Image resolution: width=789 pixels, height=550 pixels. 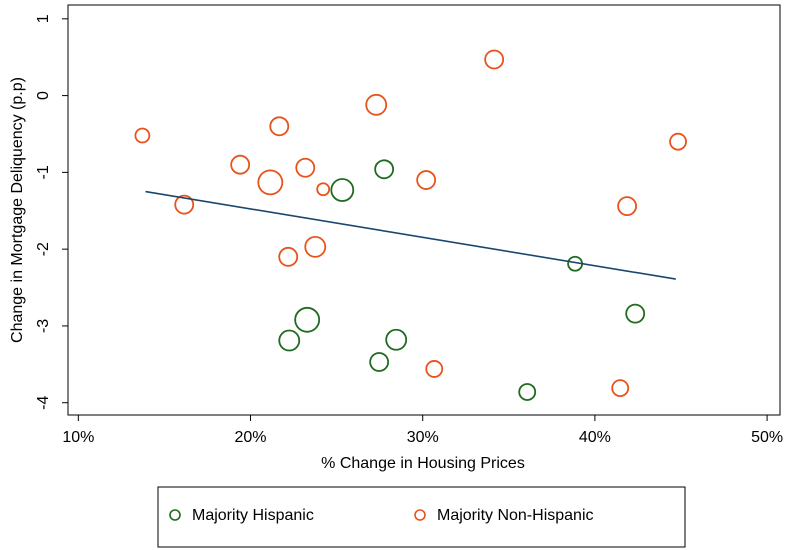 What do you see at coordinates (253, 515) in the screenshot?
I see `legend-label: Majority Hispanic` at bounding box center [253, 515].